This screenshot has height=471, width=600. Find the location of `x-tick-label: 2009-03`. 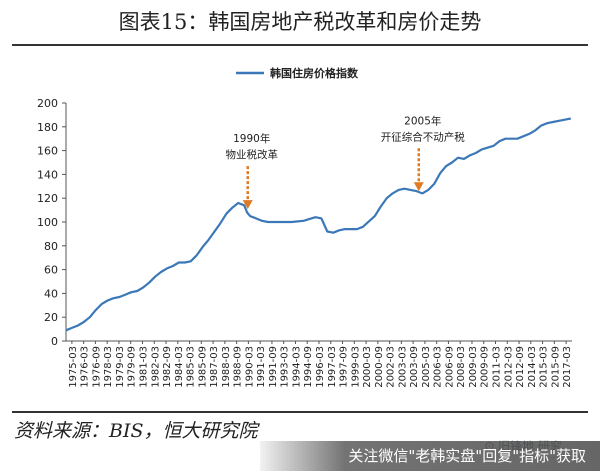

x-tick-label: 2009-03 is located at coordinates (473, 367).